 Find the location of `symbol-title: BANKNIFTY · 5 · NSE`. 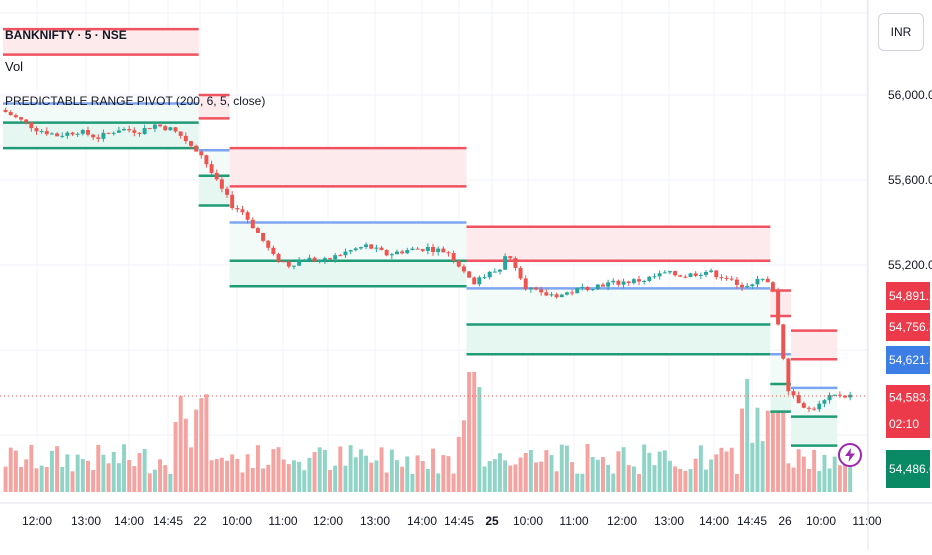

symbol-title: BANKNIFTY · 5 · NSE is located at coordinates (66, 35).